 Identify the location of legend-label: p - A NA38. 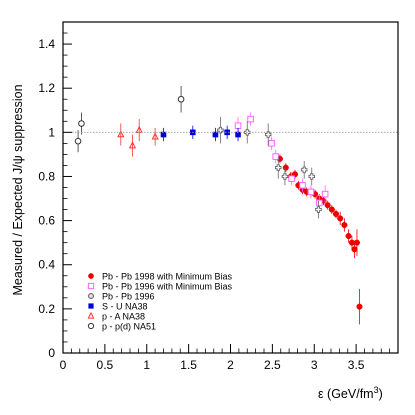
(123, 317).